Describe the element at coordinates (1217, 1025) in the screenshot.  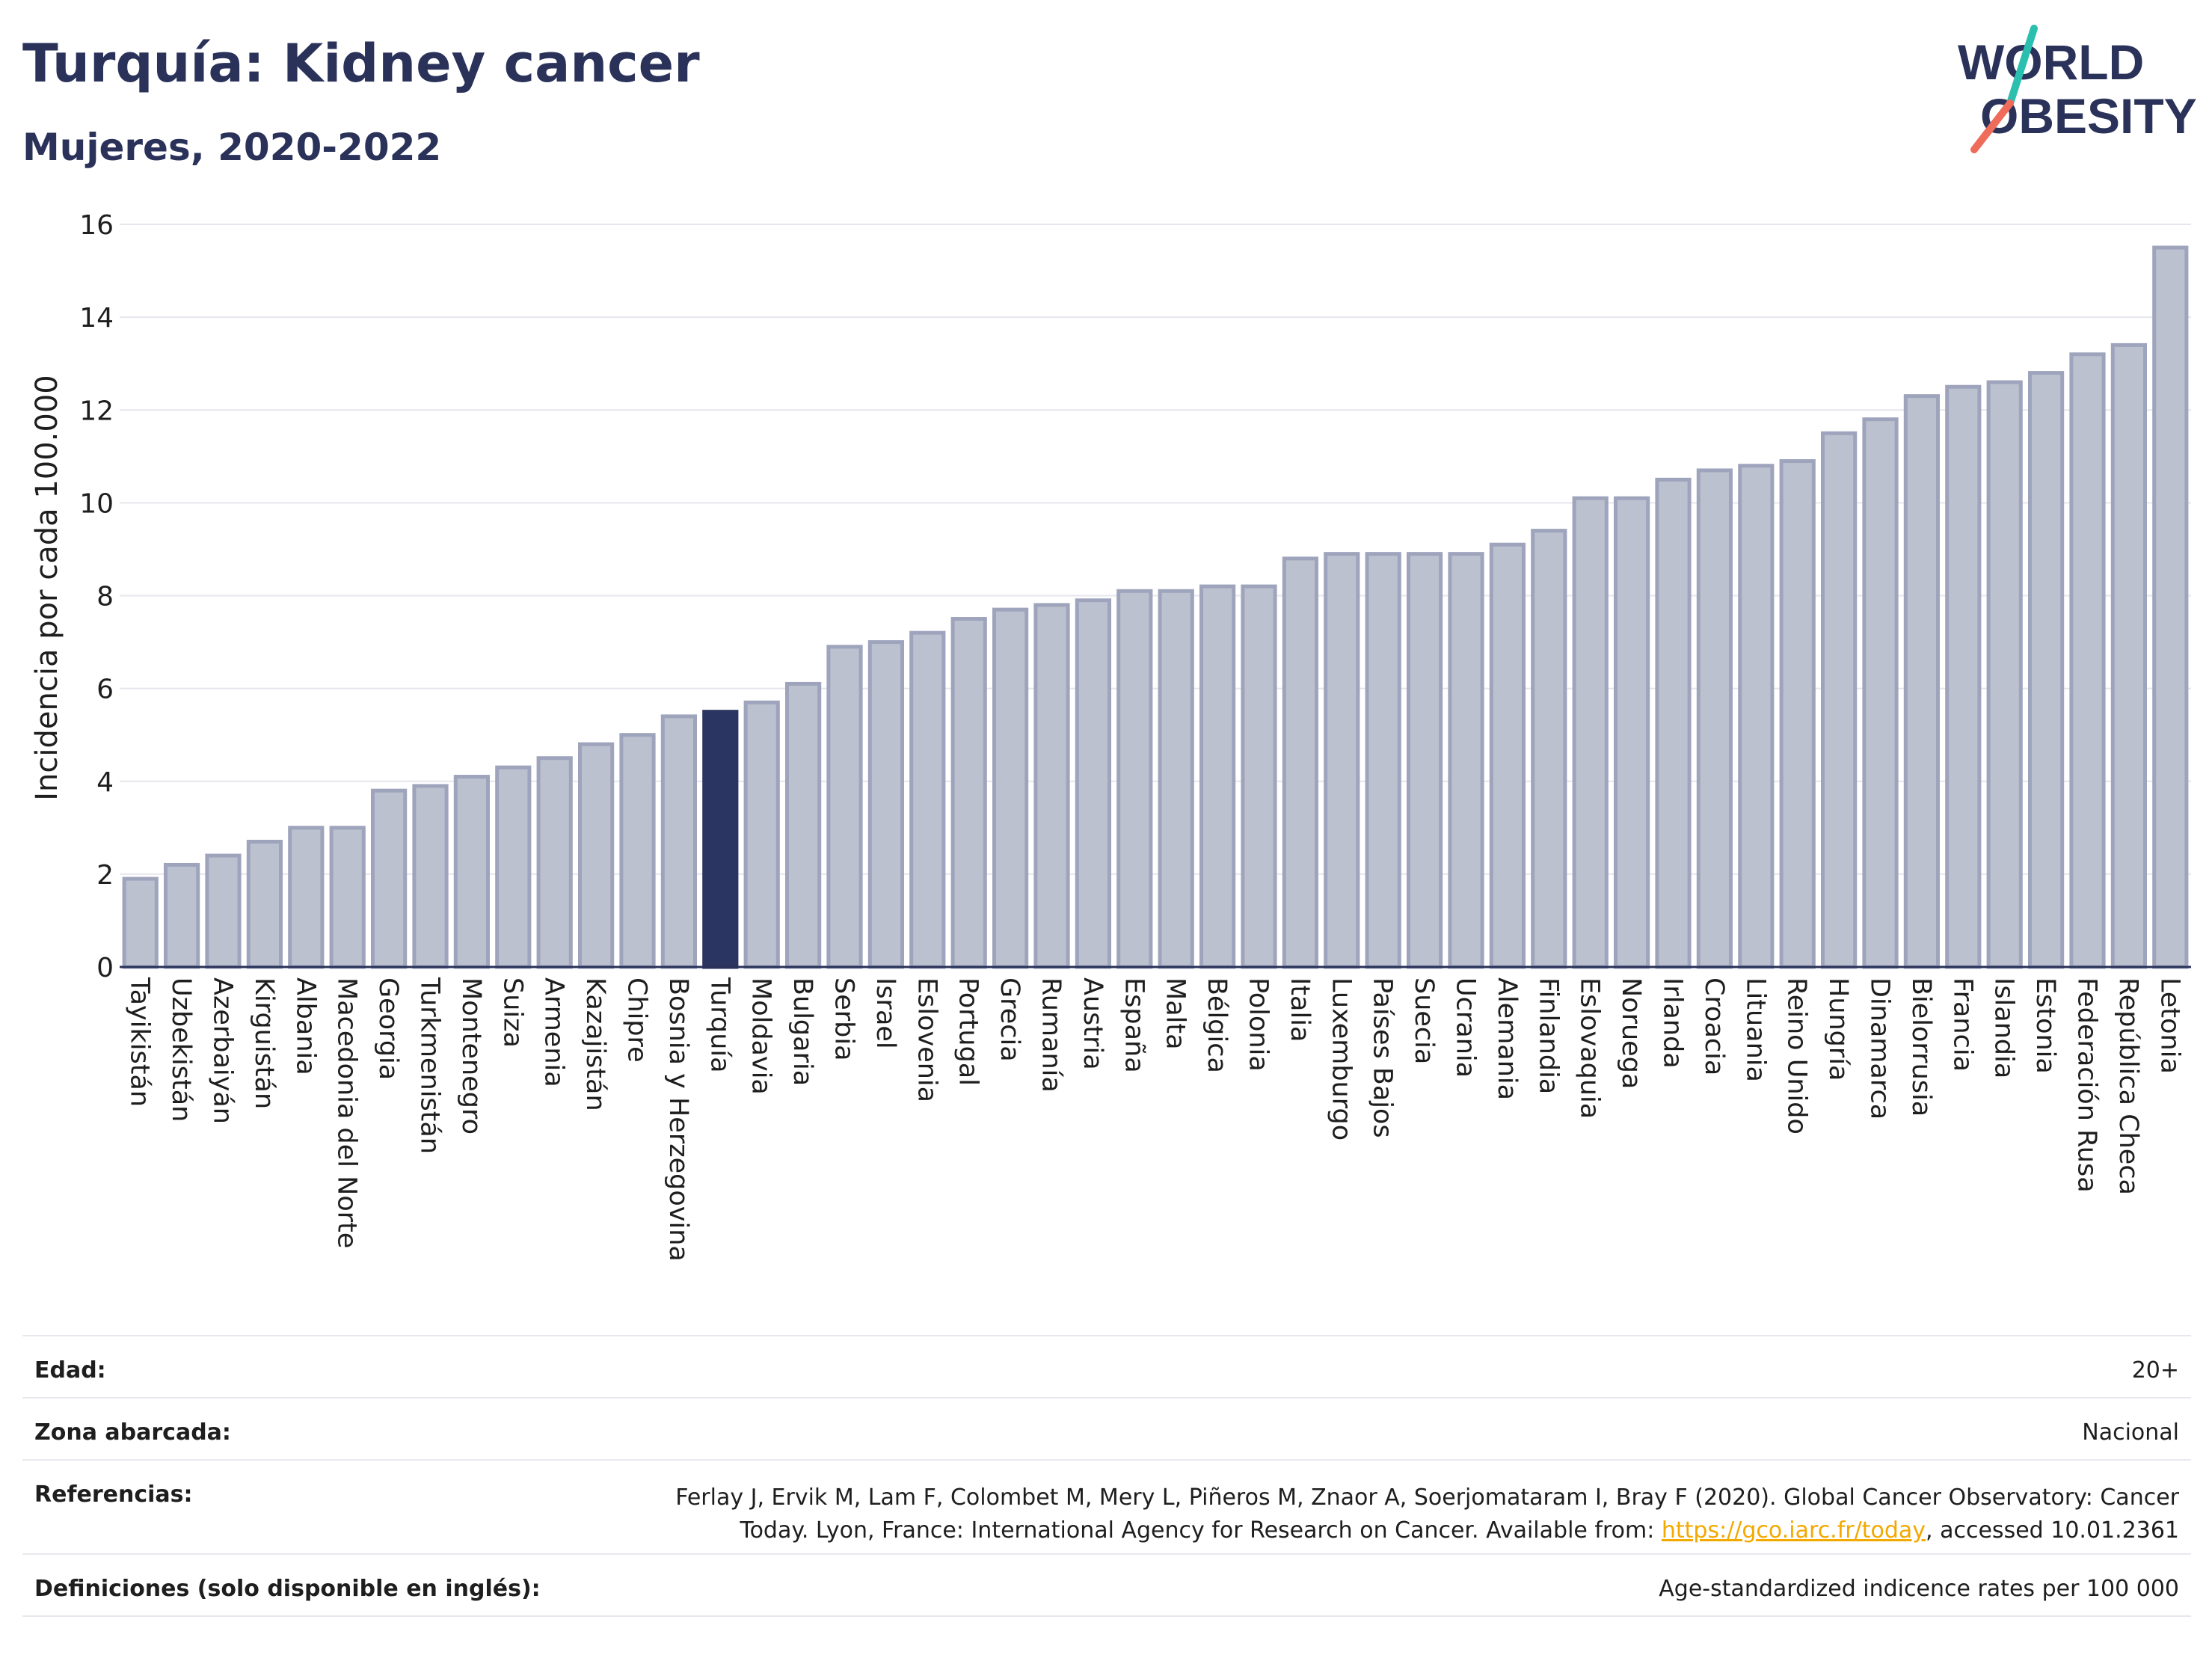
I see `x-tick-label: Bélgica` at that location.